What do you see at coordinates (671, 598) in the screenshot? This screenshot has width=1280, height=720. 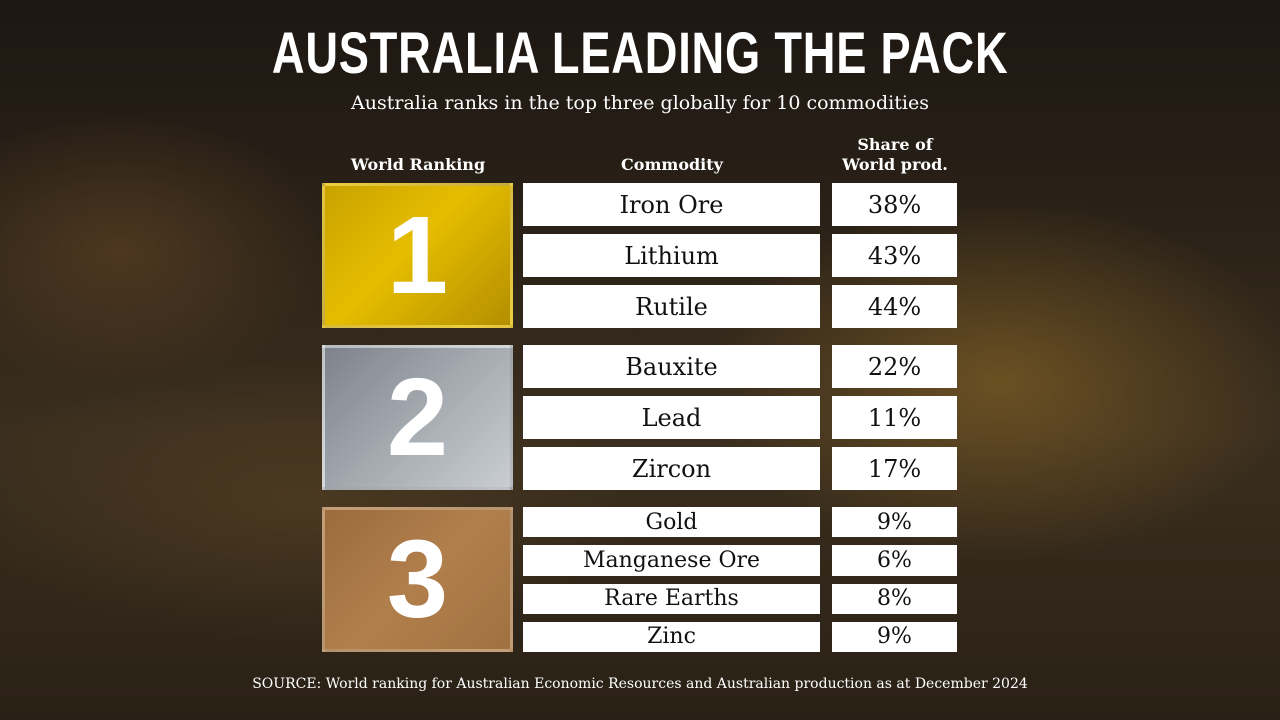 I see `commodity-cell: Rare Earths` at bounding box center [671, 598].